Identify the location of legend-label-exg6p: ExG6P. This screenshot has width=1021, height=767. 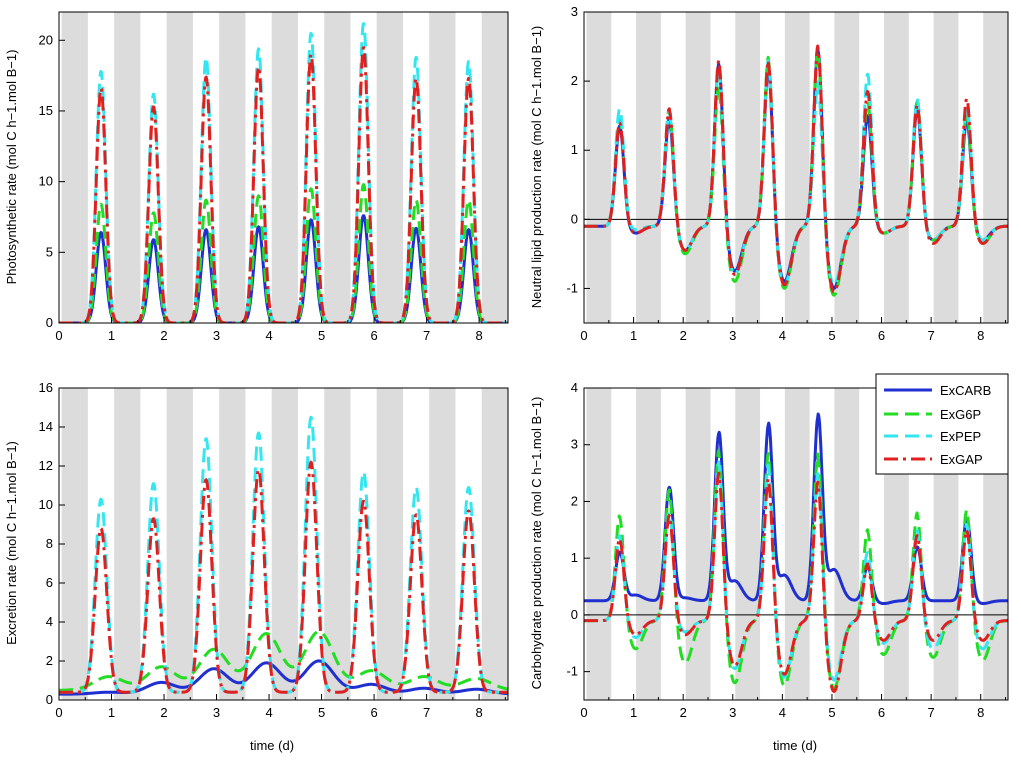
(960, 414).